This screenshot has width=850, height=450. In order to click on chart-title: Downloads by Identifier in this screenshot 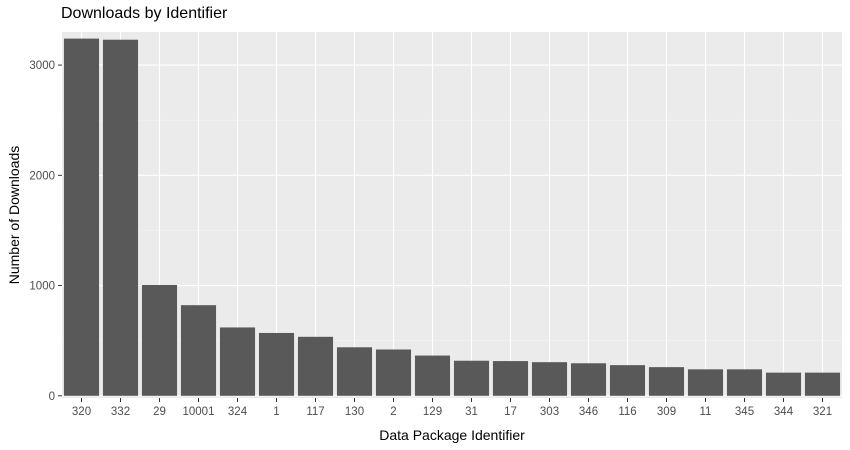, I will do `click(144, 13)`.